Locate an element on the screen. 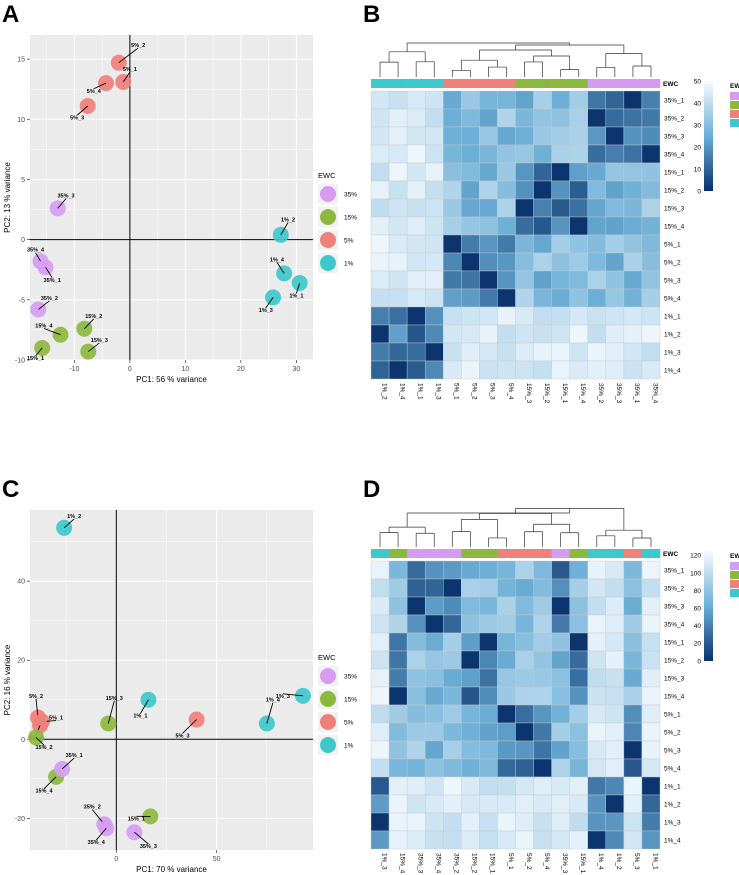 This screenshot has height=875, width=739. column-dendrogram is located at coordinates (515, 59).